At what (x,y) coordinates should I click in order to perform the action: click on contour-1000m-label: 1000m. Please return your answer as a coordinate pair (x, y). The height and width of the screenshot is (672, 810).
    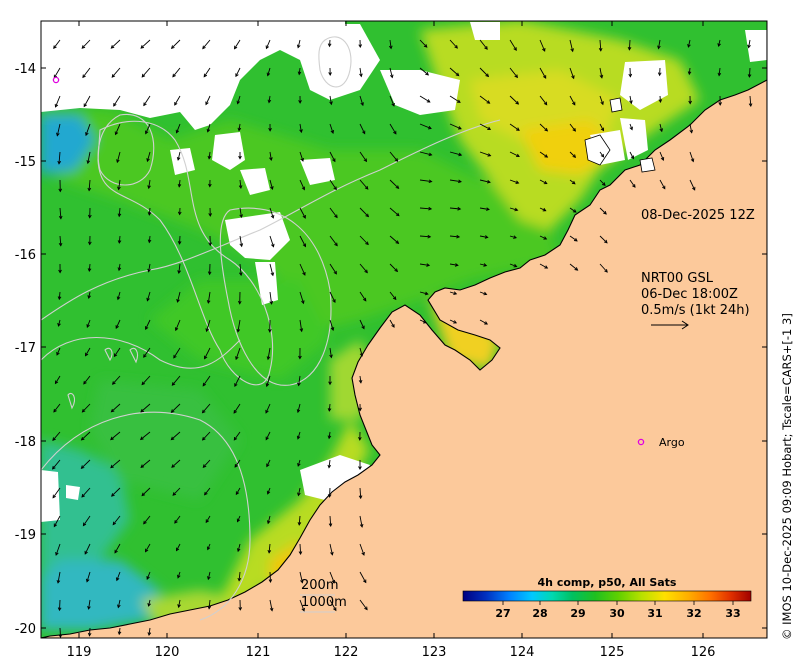
    Looking at the image, I should click on (324, 602).